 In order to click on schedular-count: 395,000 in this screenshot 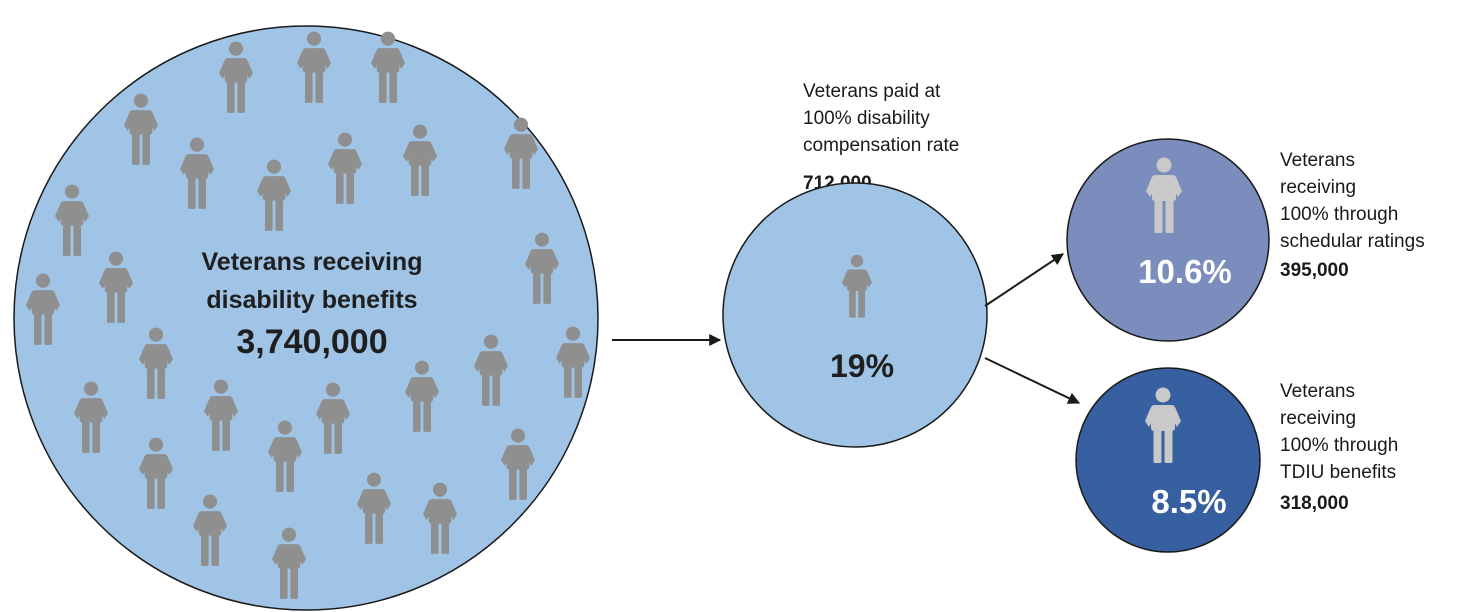, I will do `click(1314, 270)`.